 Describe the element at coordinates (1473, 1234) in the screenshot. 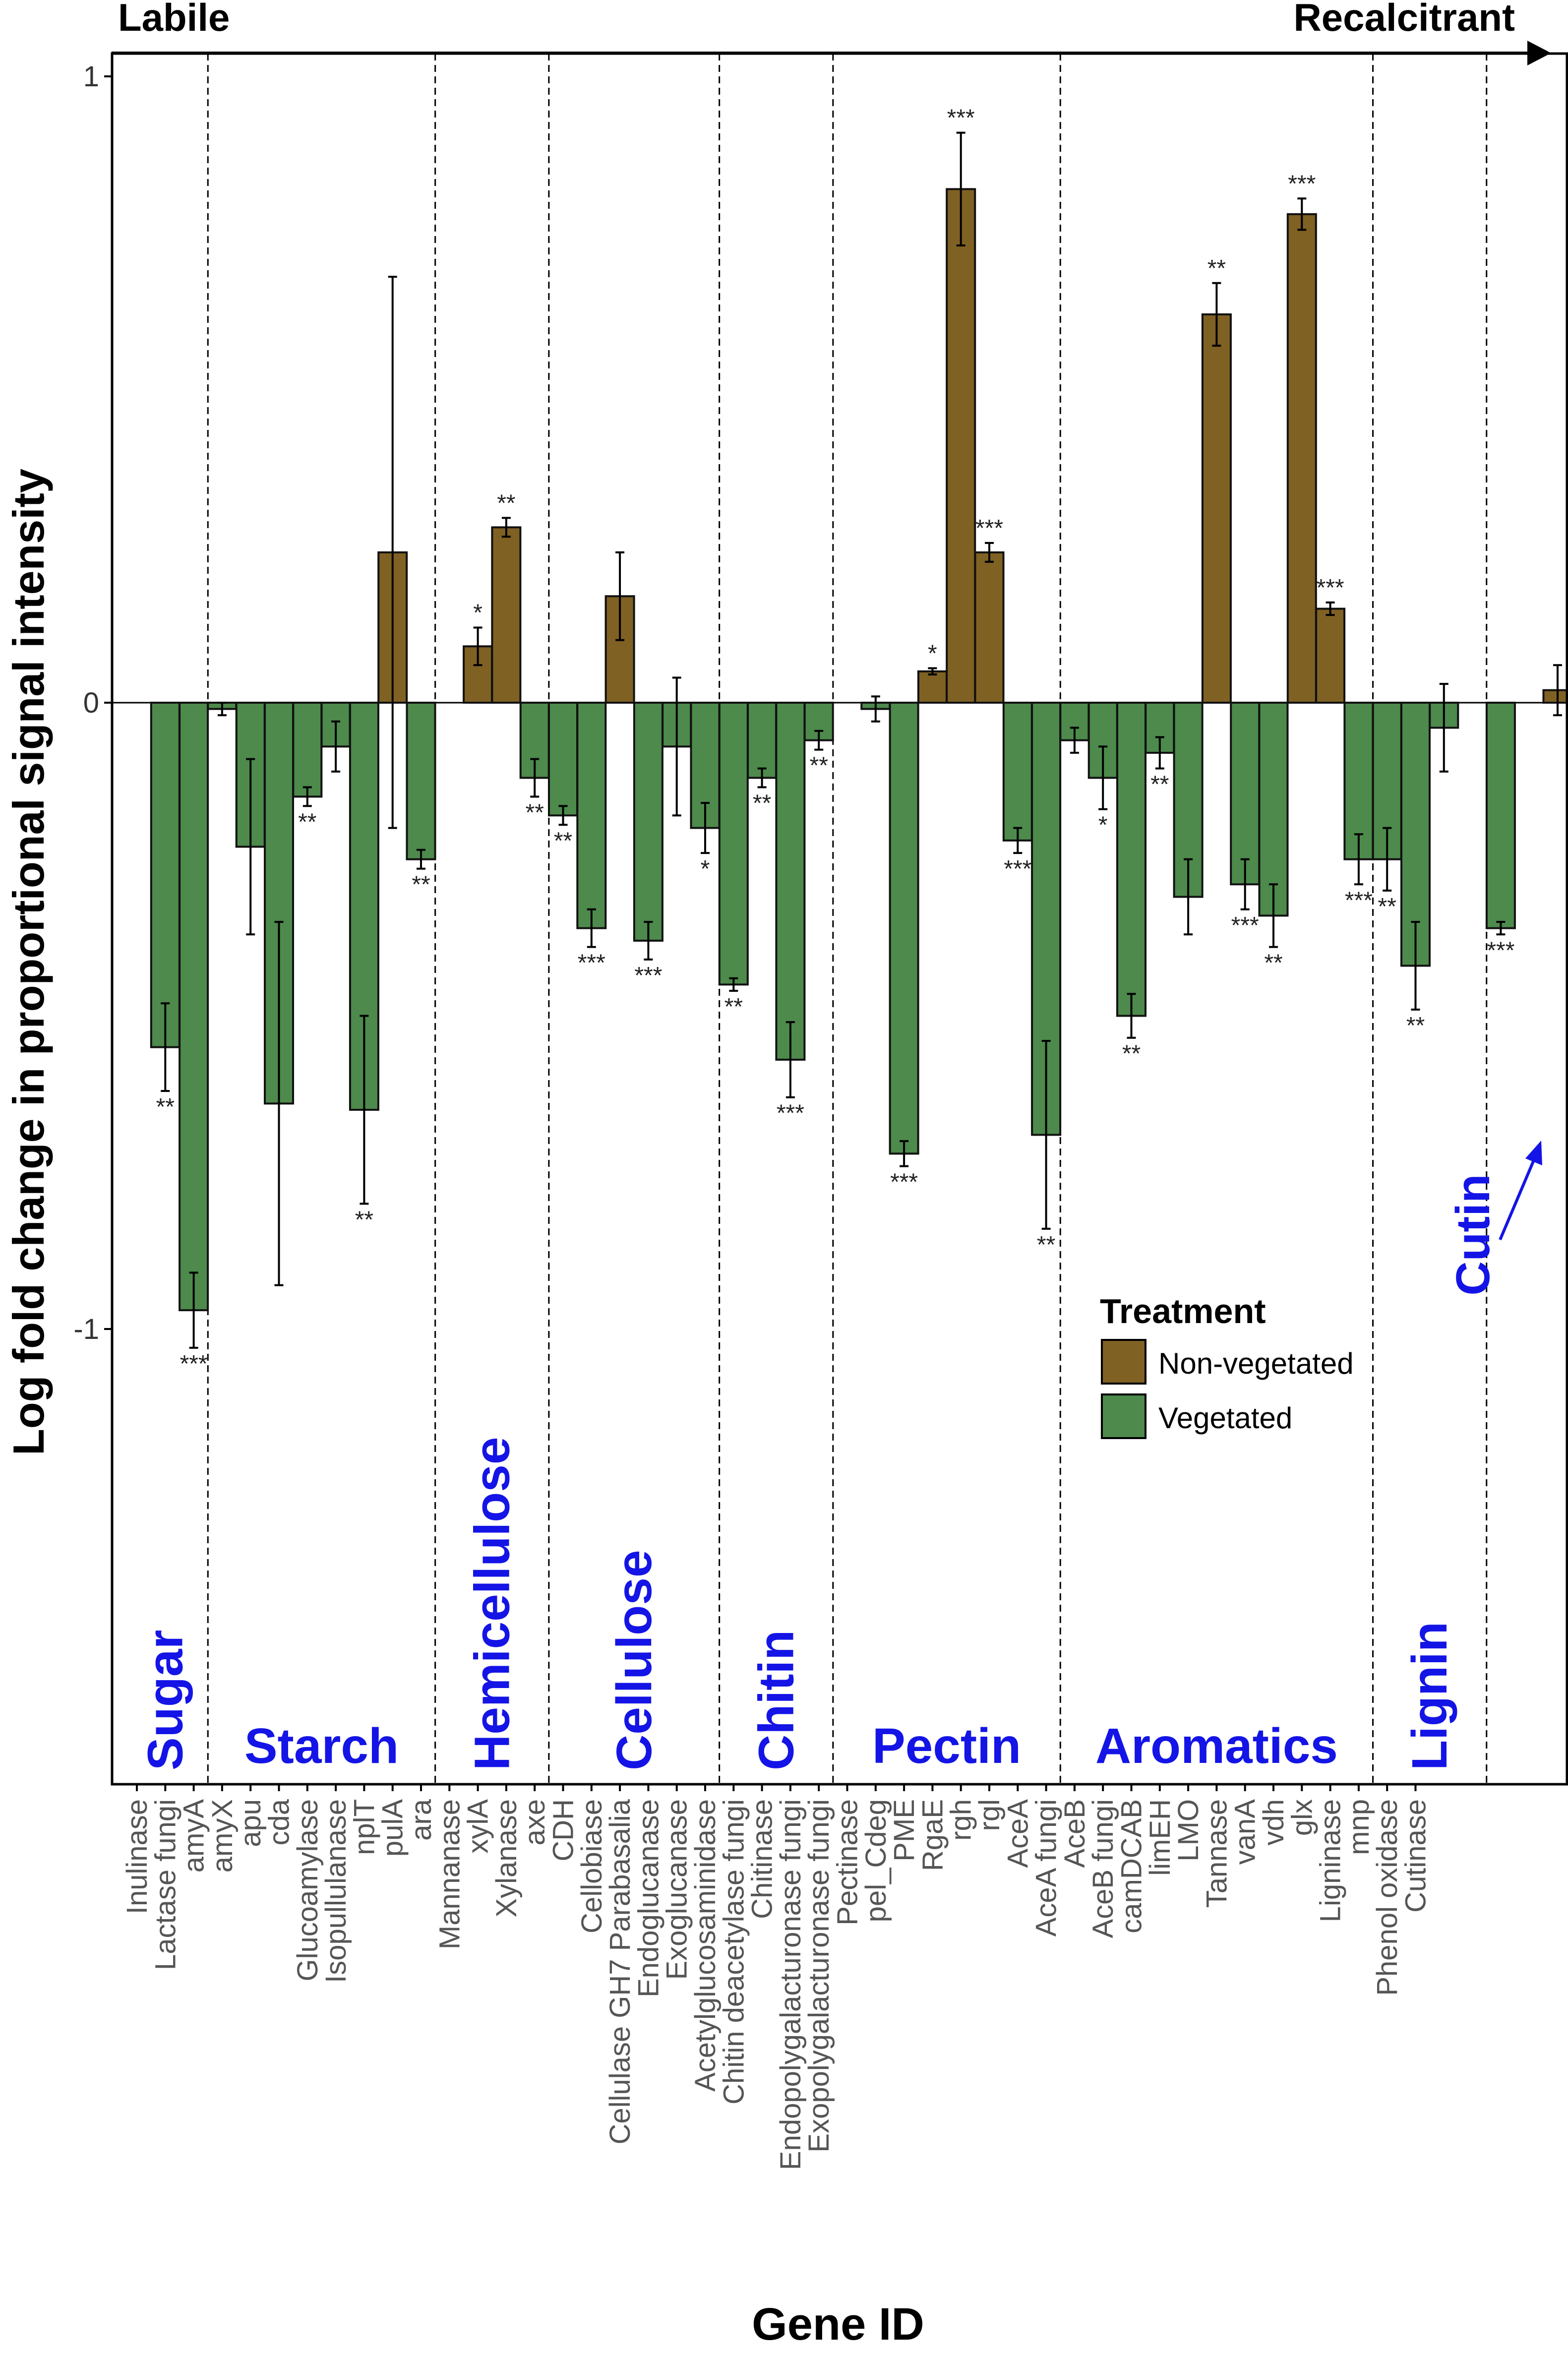

I see `group-label-cutin: Cutin` at that location.